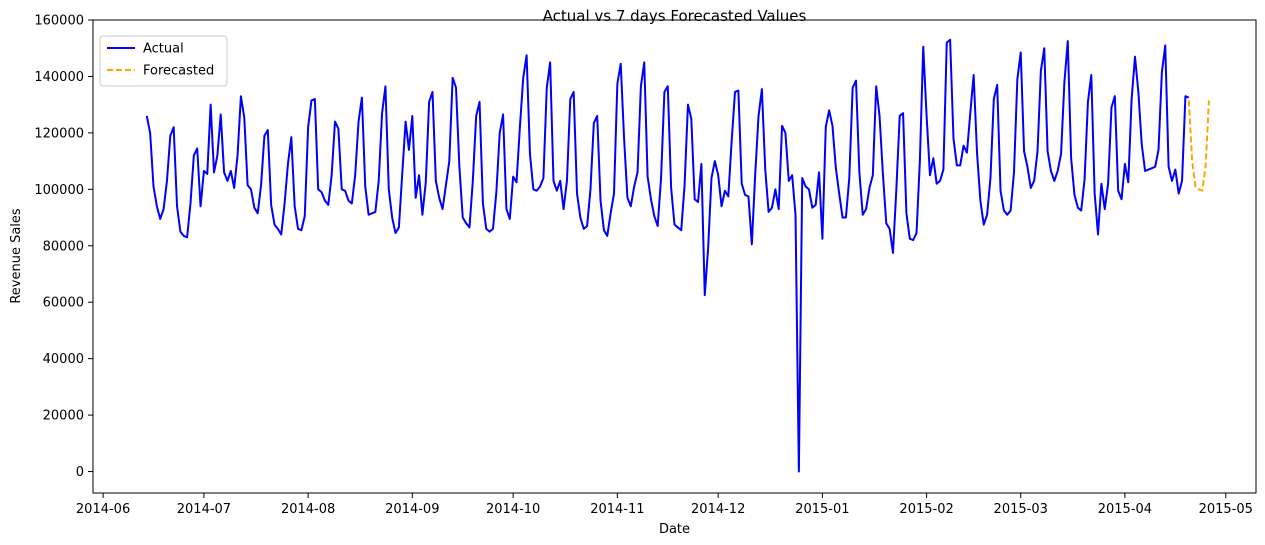  What do you see at coordinates (674, 529) in the screenshot?
I see `x-axis-title: Date` at bounding box center [674, 529].